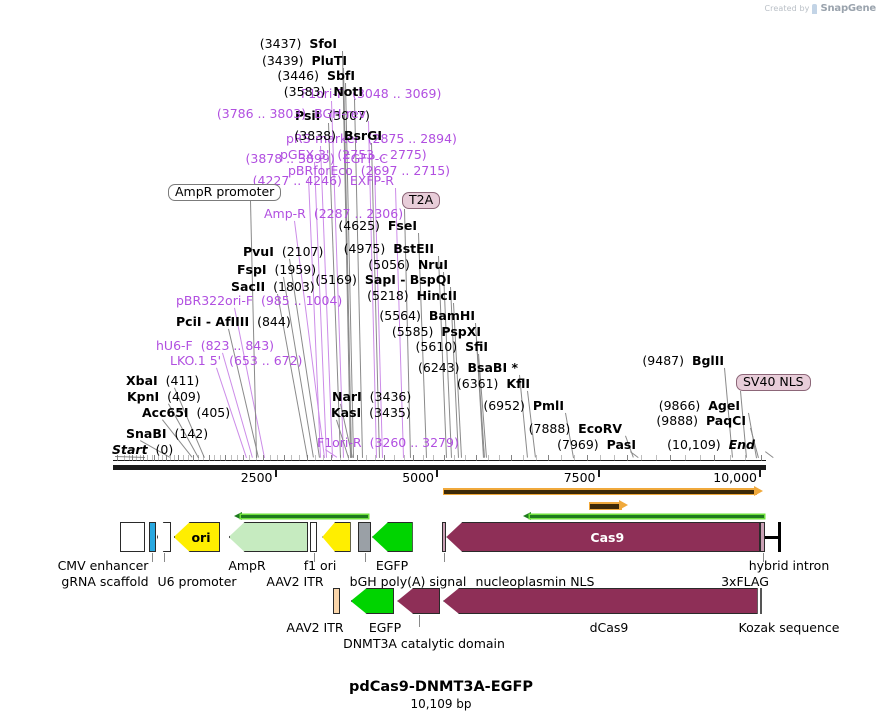 The width and height of the screenshot is (882, 719). I want to click on annotation-name: FspI, so click(252, 269).